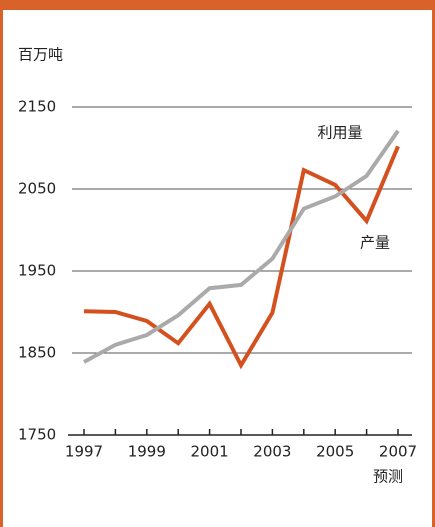  What do you see at coordinates (37, 353) in the screenshot?
I see `y-tick-label: 1850` at bounding box center [37, 353].